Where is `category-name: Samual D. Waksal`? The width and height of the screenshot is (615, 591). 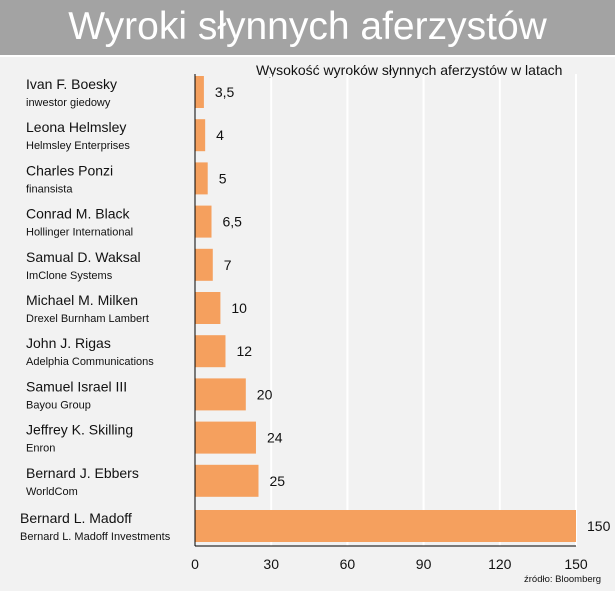 category-name: Samual D. Waksal is located at coordinates (83, 257).